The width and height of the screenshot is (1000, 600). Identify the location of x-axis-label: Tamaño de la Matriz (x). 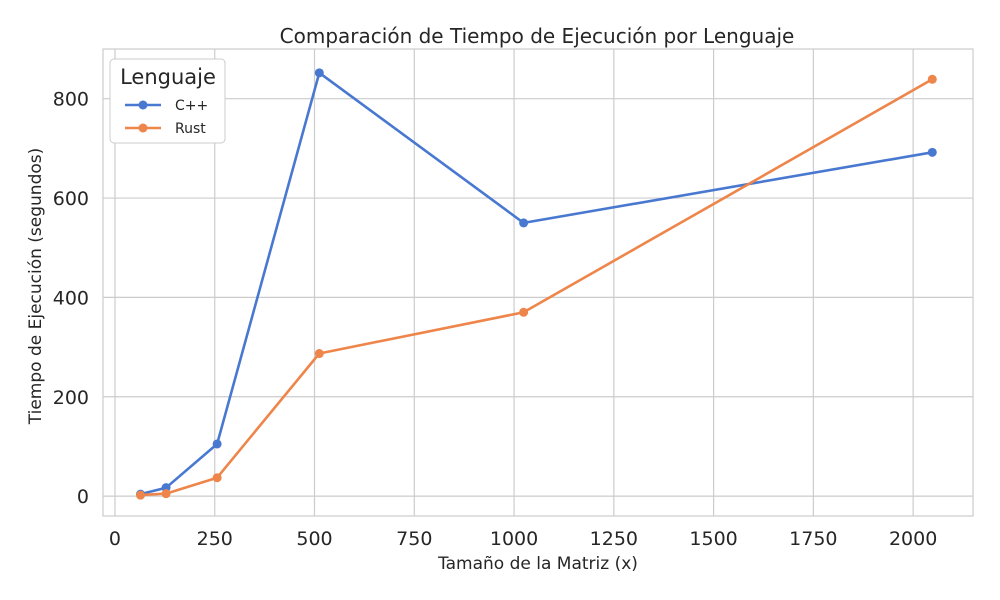
(537, 564).